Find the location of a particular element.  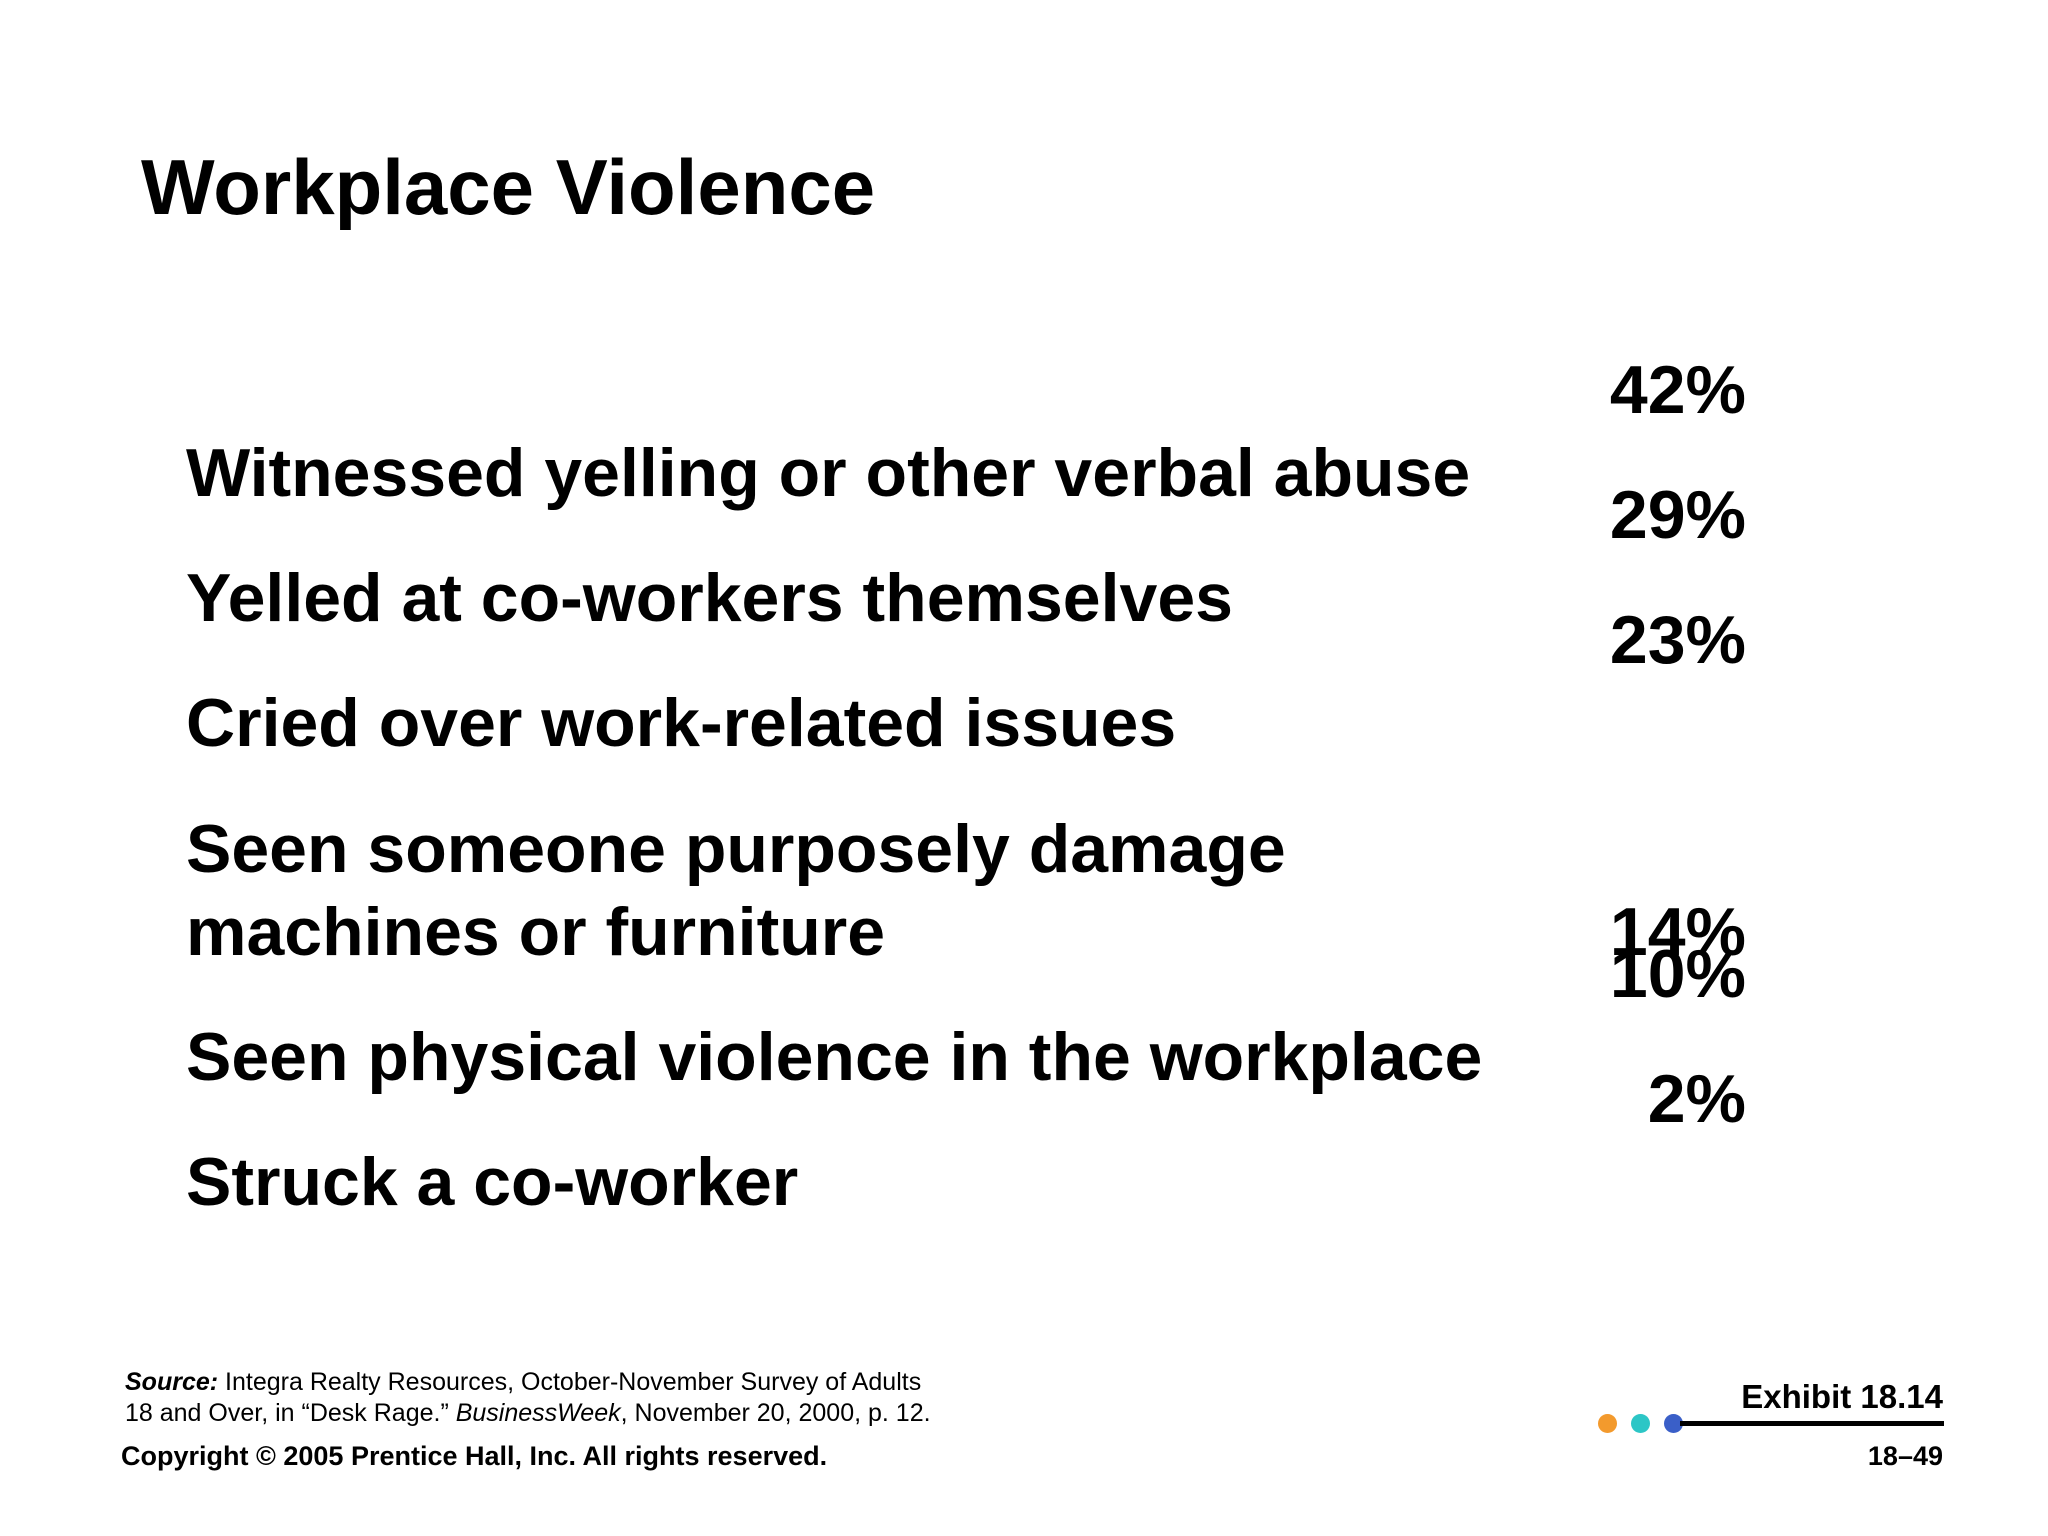

exhibit-divider is located at coordinates (1812, 1423).